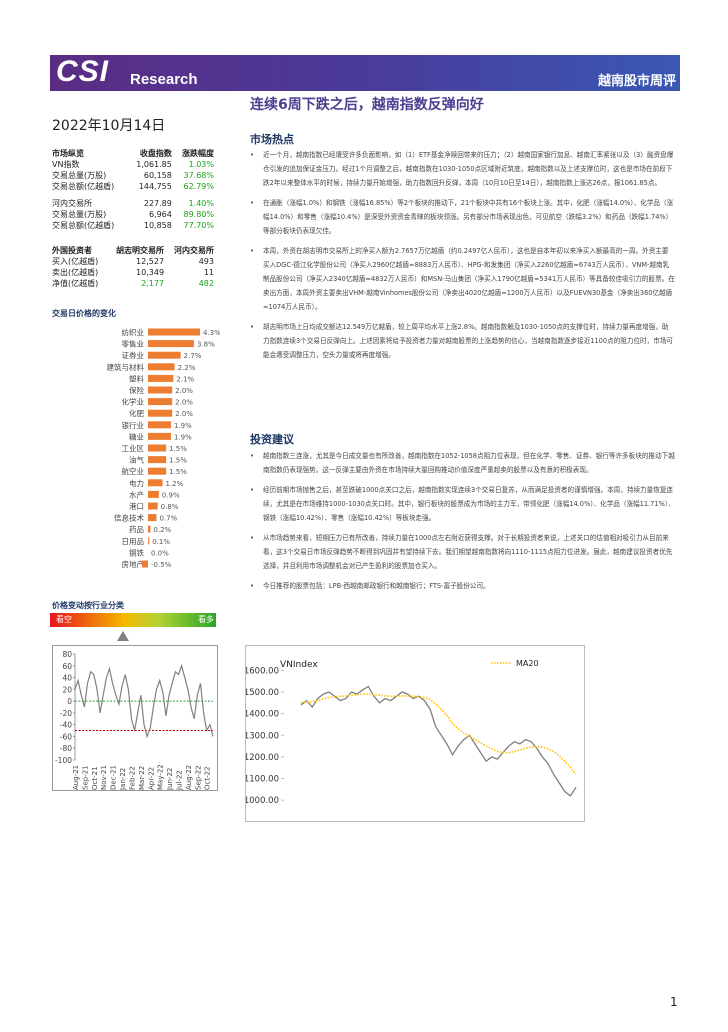  What do you see at coordinates (462, 586) in the screenshot?
I see `bullet-item: 今日推荐的股票包括：LPB-西越南邮政银行和越南银行；FTS-富子股份公司。` at bounding box center [462, 586].